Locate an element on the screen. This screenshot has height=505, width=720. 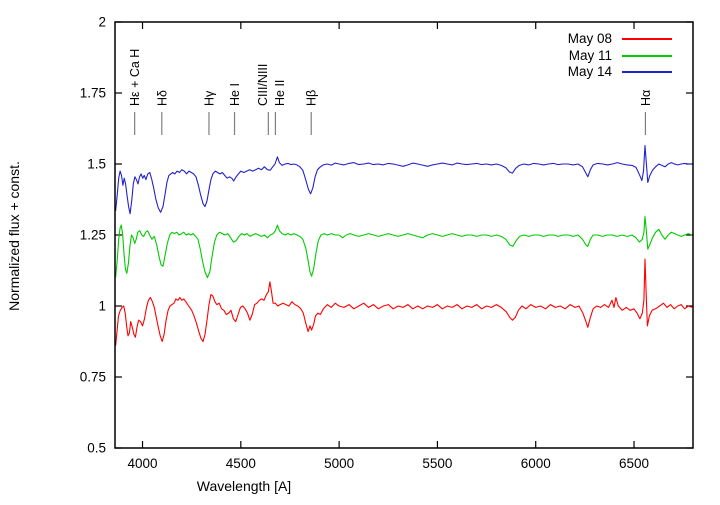
legend-line-sample-red is located at coordinates (647, 39).